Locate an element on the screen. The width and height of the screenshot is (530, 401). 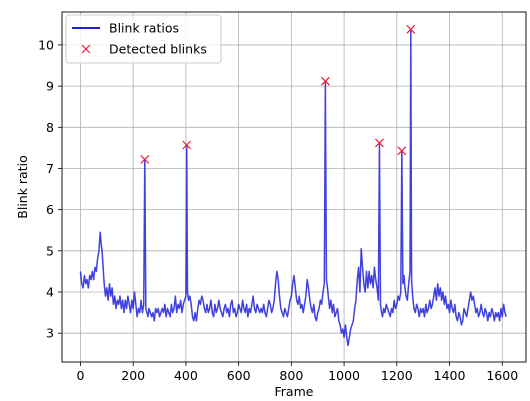
legend-box is located at coordinates (143, 39).